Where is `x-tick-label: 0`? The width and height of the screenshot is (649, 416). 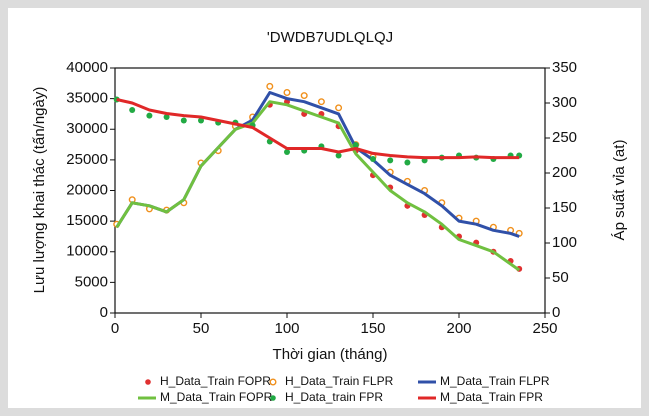 x-tick-label: 0 is located at coordinates (115, 328).